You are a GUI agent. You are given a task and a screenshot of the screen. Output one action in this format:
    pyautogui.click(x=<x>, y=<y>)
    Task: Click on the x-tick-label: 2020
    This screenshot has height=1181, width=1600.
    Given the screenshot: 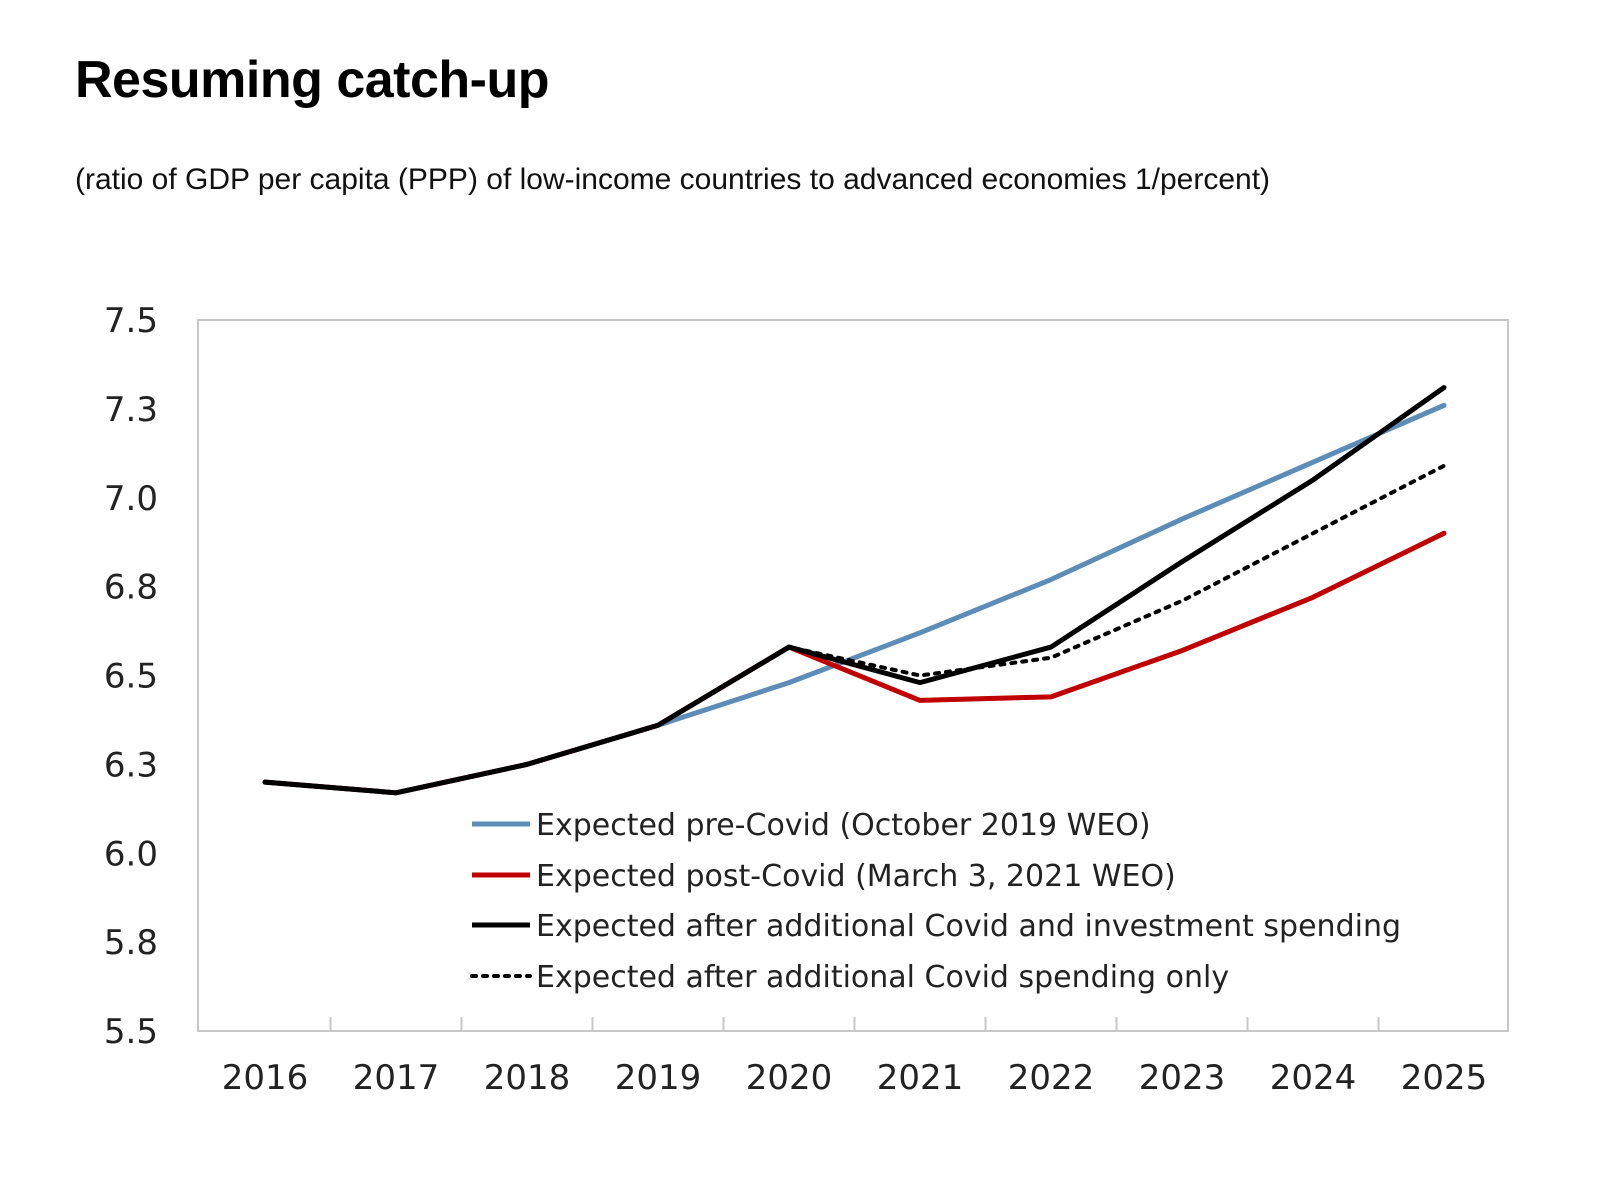 What is the action you would take?
    pyautogui.click(x=789, y=1078)
    